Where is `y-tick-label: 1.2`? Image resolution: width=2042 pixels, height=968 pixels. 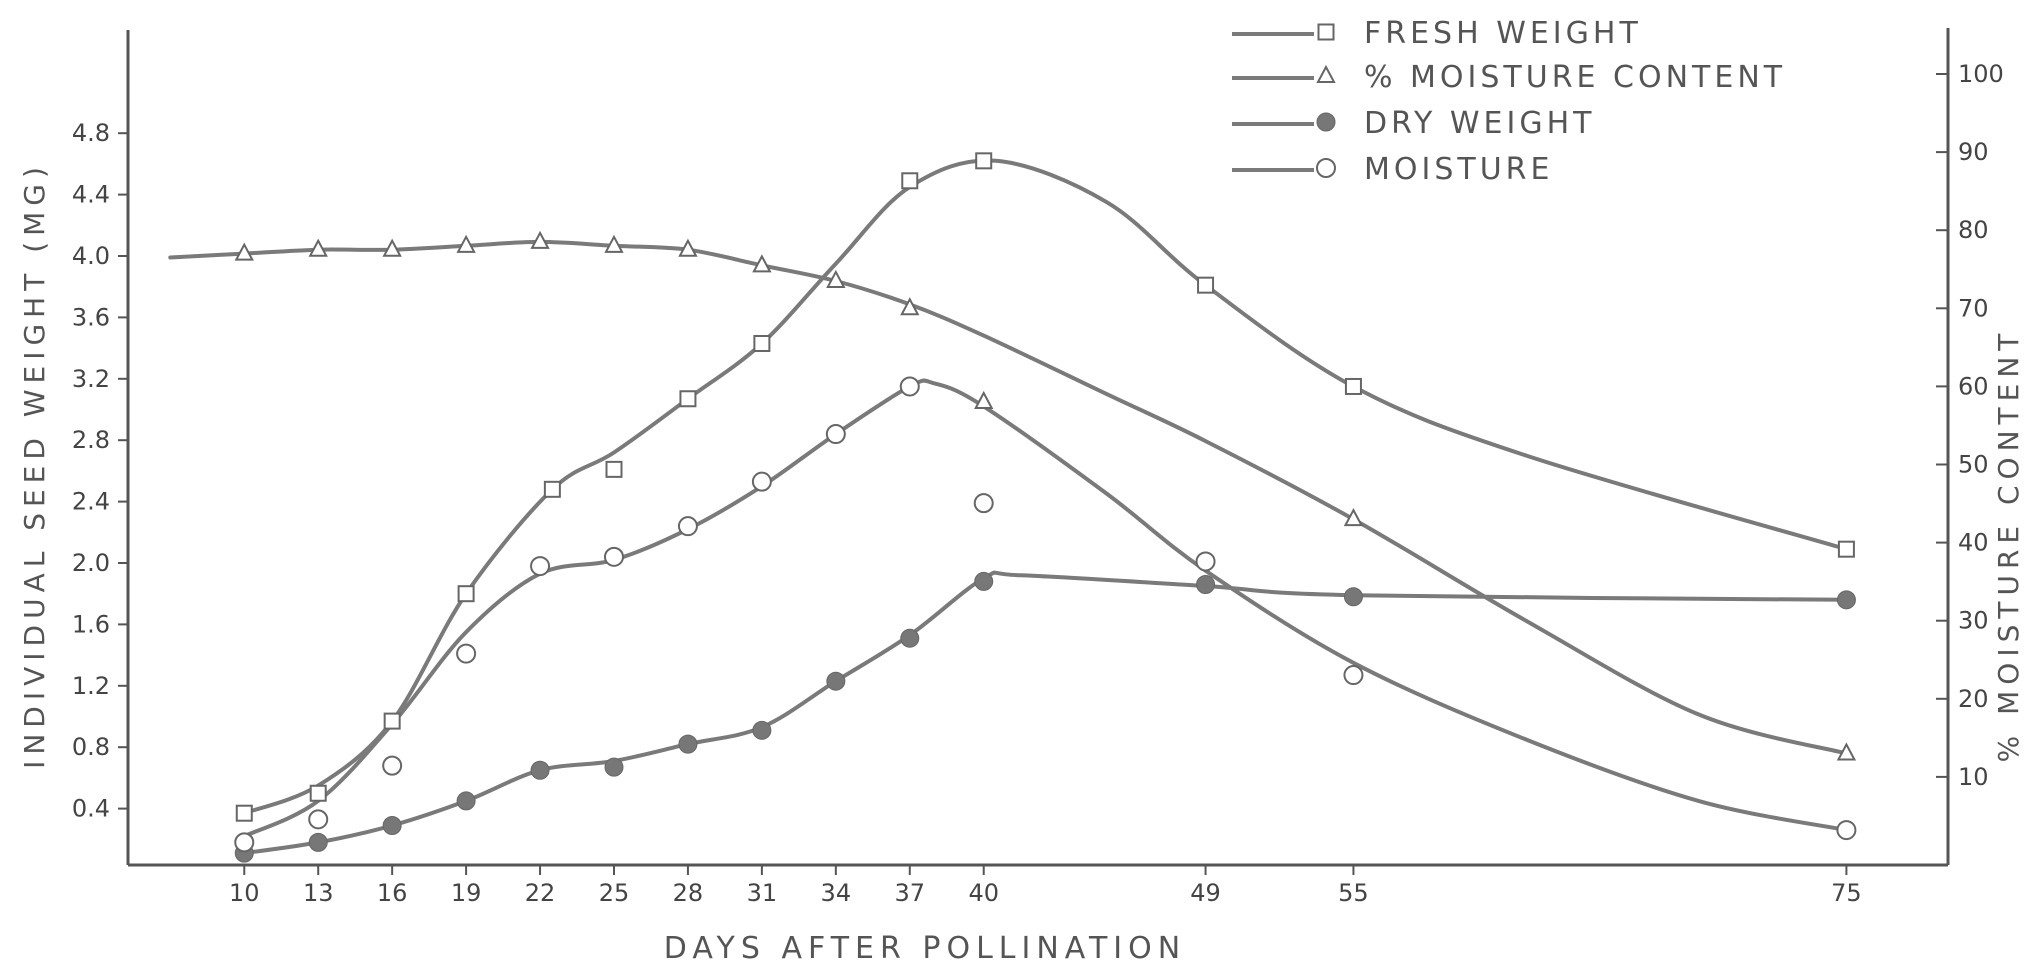
y-tick-label: 1.2 is located at coordinates (91, 686).